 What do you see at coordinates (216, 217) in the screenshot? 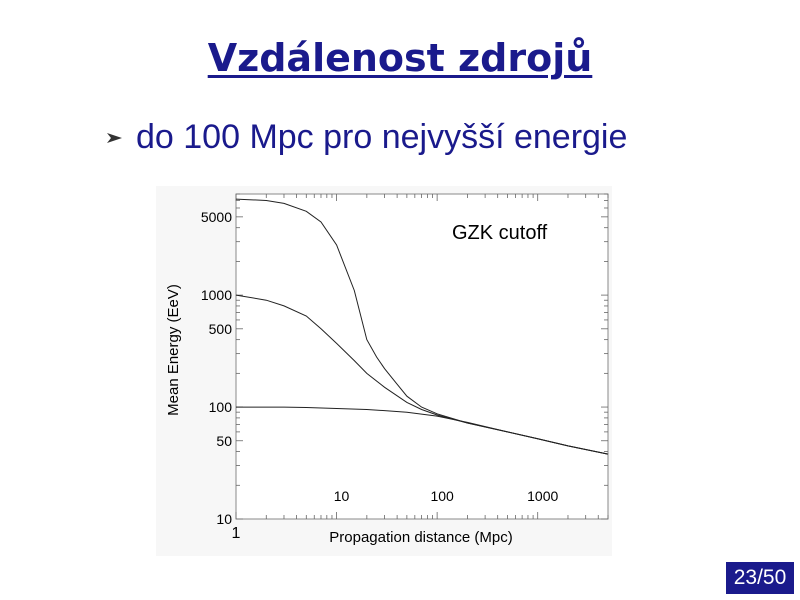
I see `y-tick-label: 5000` at bounding box center [216, 217].